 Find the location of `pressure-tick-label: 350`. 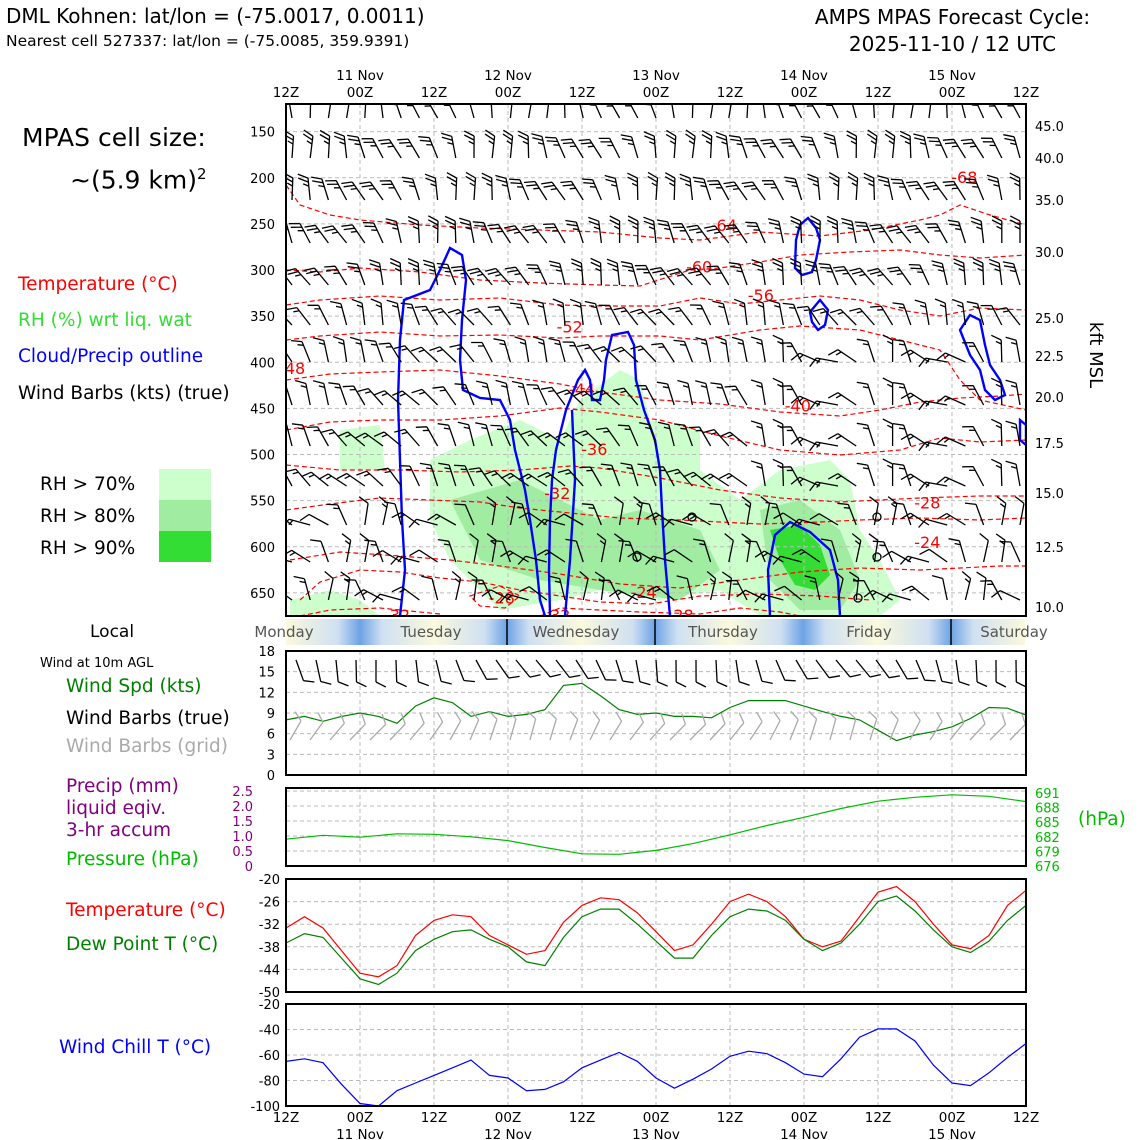

pressure-tick-label: 350 is located at coordinates (262, 317).